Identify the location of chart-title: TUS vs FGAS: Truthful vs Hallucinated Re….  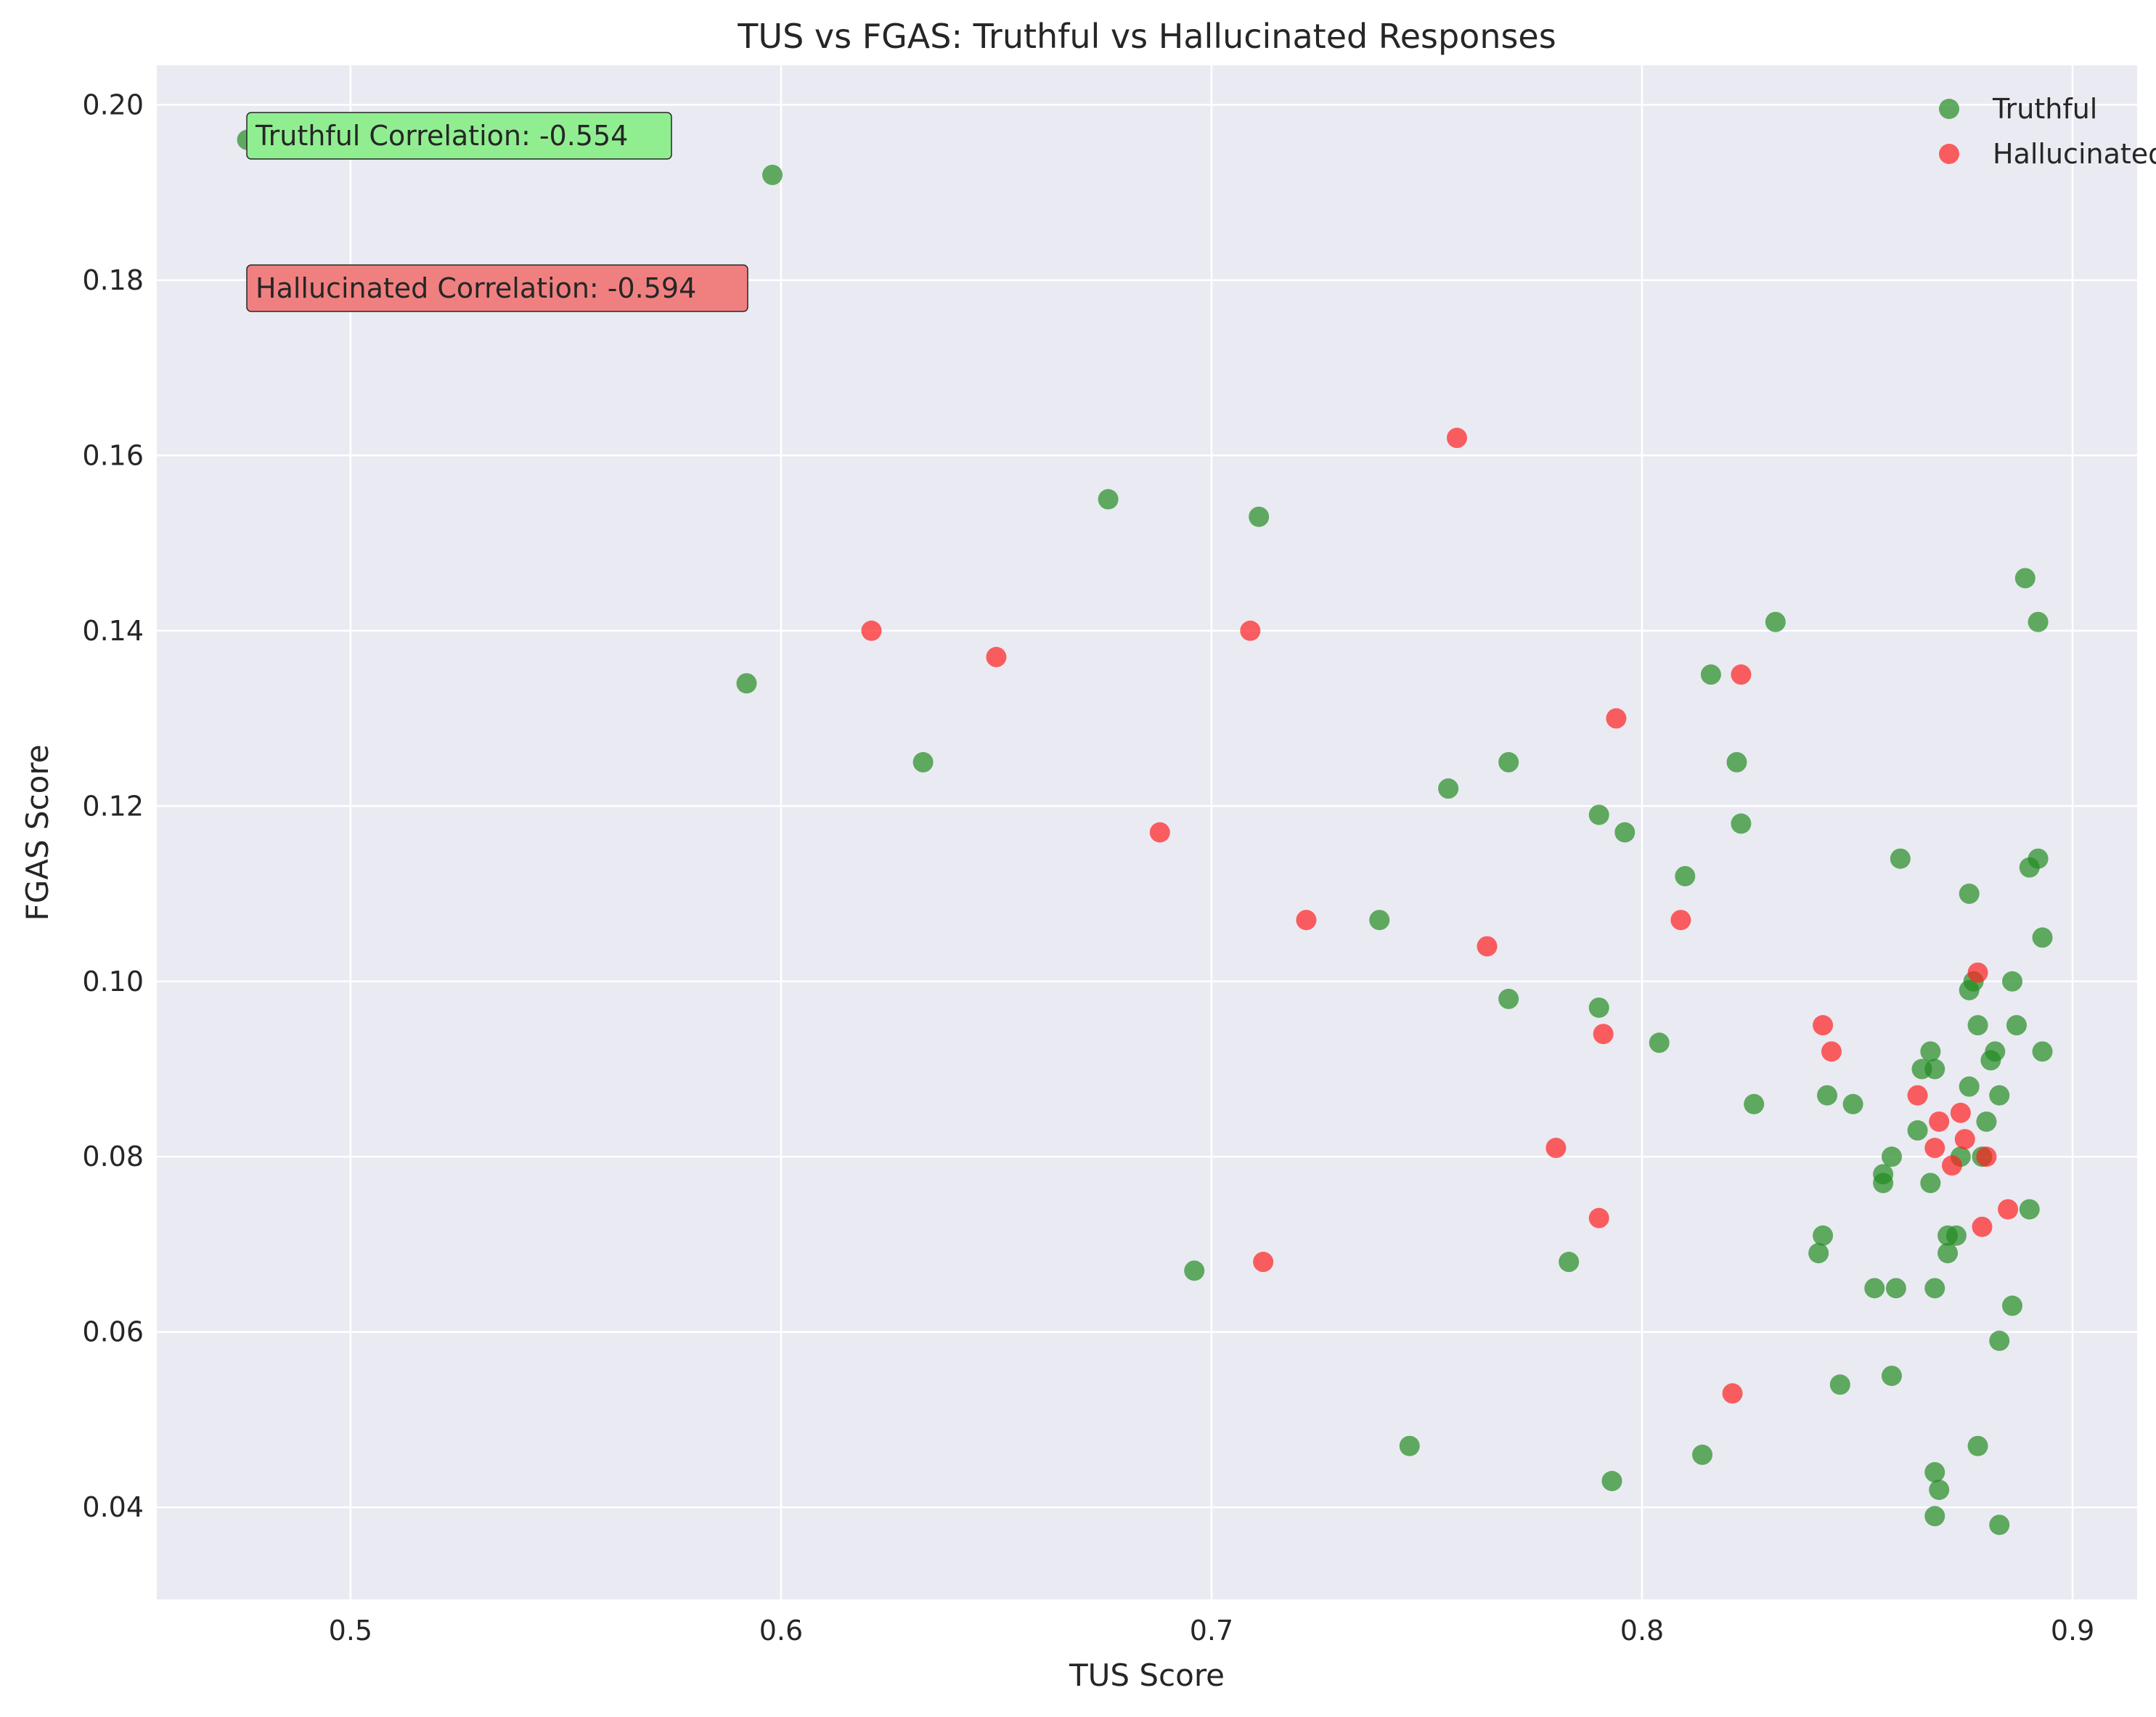
(1147, 36).